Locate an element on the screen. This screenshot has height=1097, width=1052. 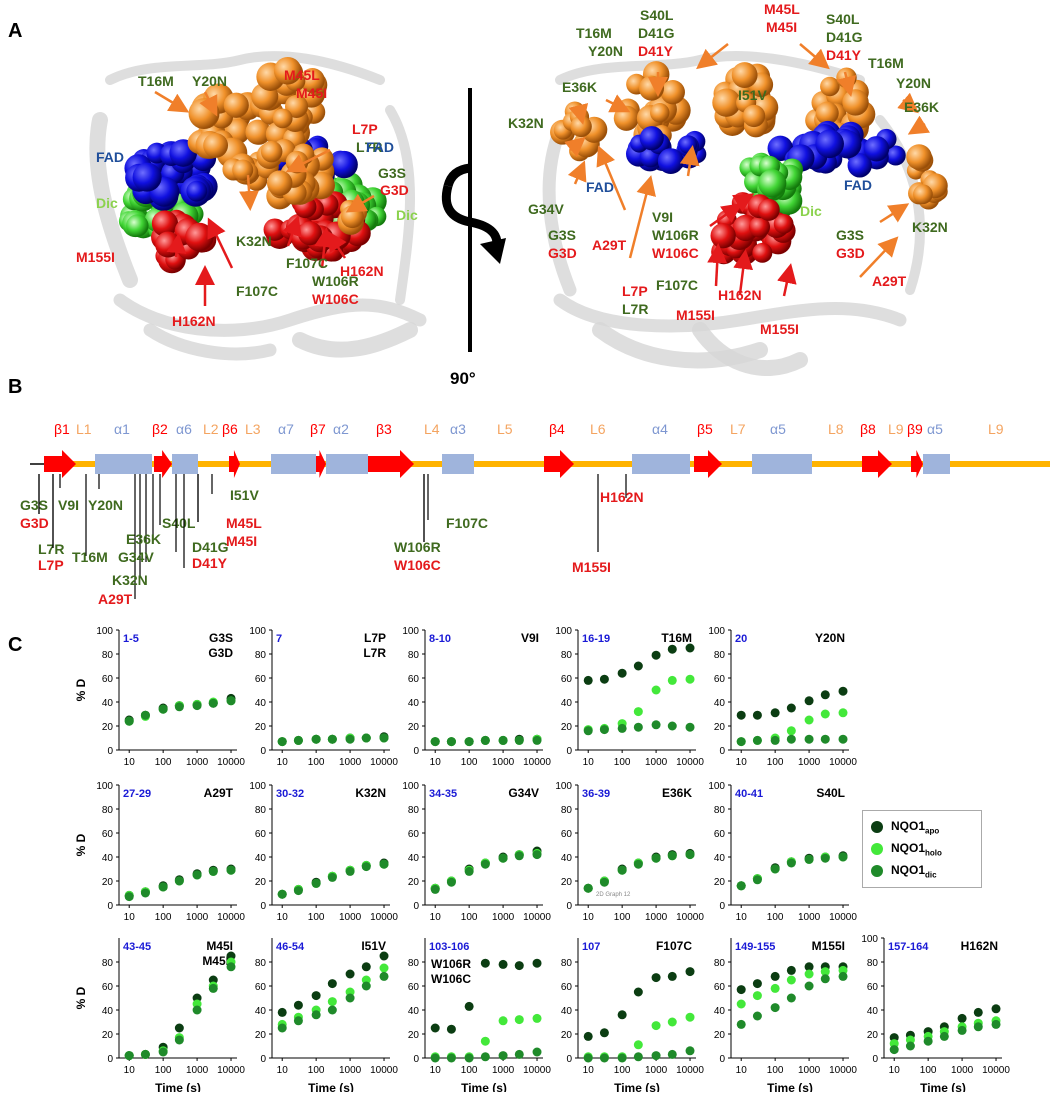
right-mutation-label-y20n2: Y20N is located at coordinates (913, 83).